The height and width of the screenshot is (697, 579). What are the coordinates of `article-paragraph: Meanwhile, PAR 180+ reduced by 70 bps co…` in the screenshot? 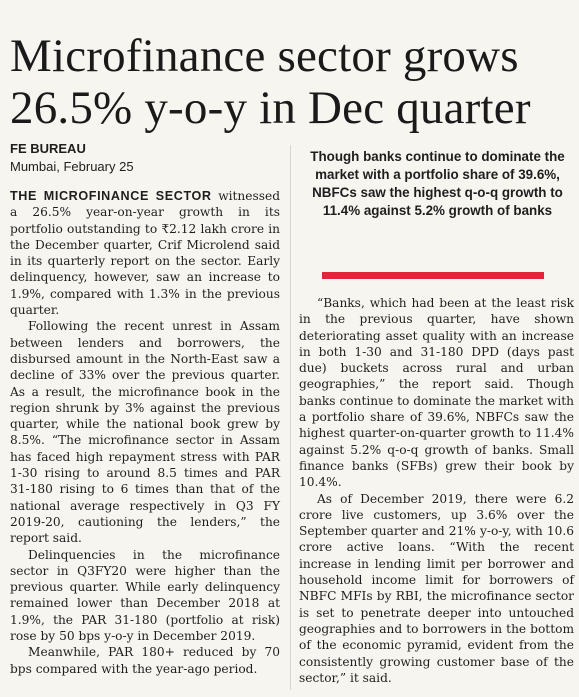 It's located at (145, 660).